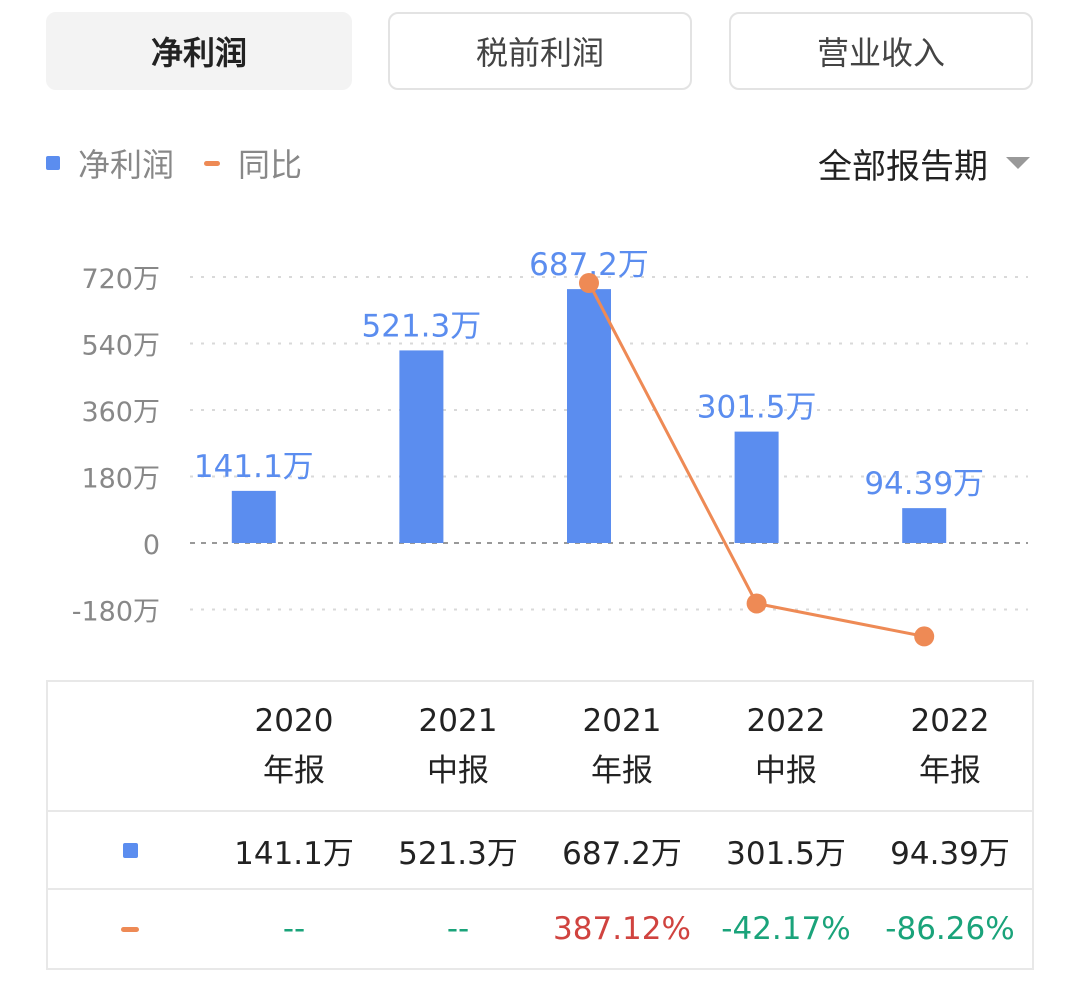 Image resolution: width=1080 pixels, height=998 pixels. What do you see at coordinates (622, 929) in the screenshot?
I see `table-cell: 387.12%` at bounding box center [622, 929].